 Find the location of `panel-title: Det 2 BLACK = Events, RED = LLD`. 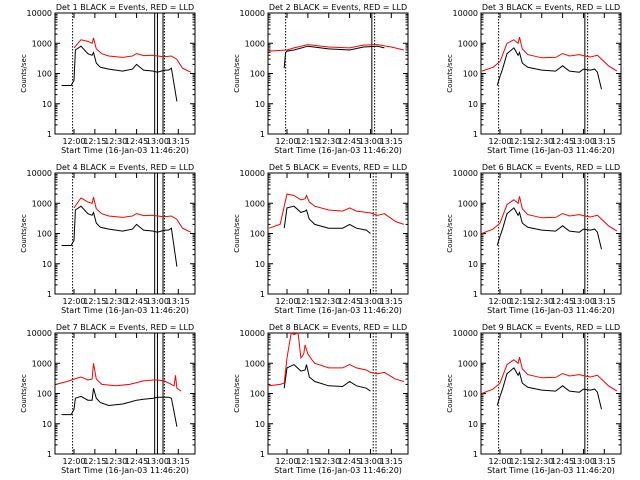

panel-title: Det 2 BLACK = Events, RED = LLD is located at coordinates (338, 7).